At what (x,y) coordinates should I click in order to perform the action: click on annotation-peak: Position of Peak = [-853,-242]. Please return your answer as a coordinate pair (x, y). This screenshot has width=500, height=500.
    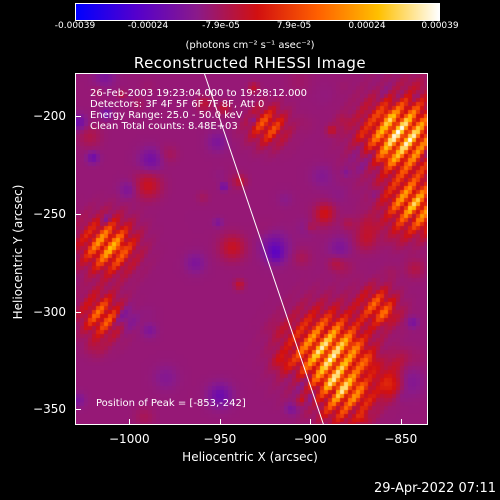
    Looking at the image, I should click on (171, 403).